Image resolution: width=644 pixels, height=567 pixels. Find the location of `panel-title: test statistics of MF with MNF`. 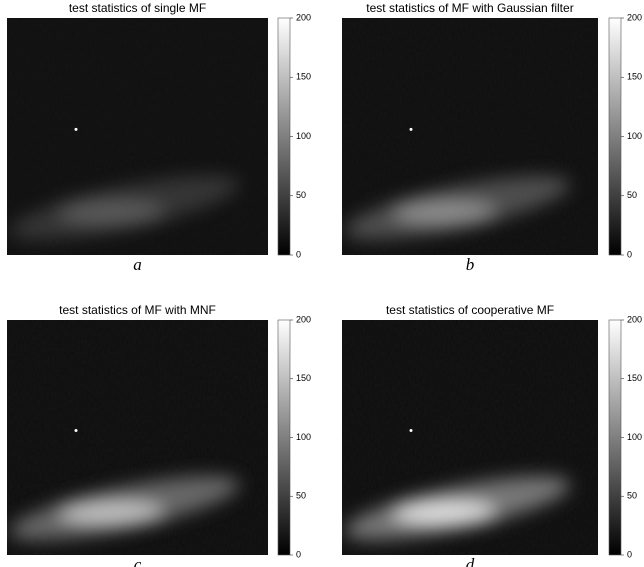

panel-title: test statistics of MF with MNF is located at coordinates (137, 310).